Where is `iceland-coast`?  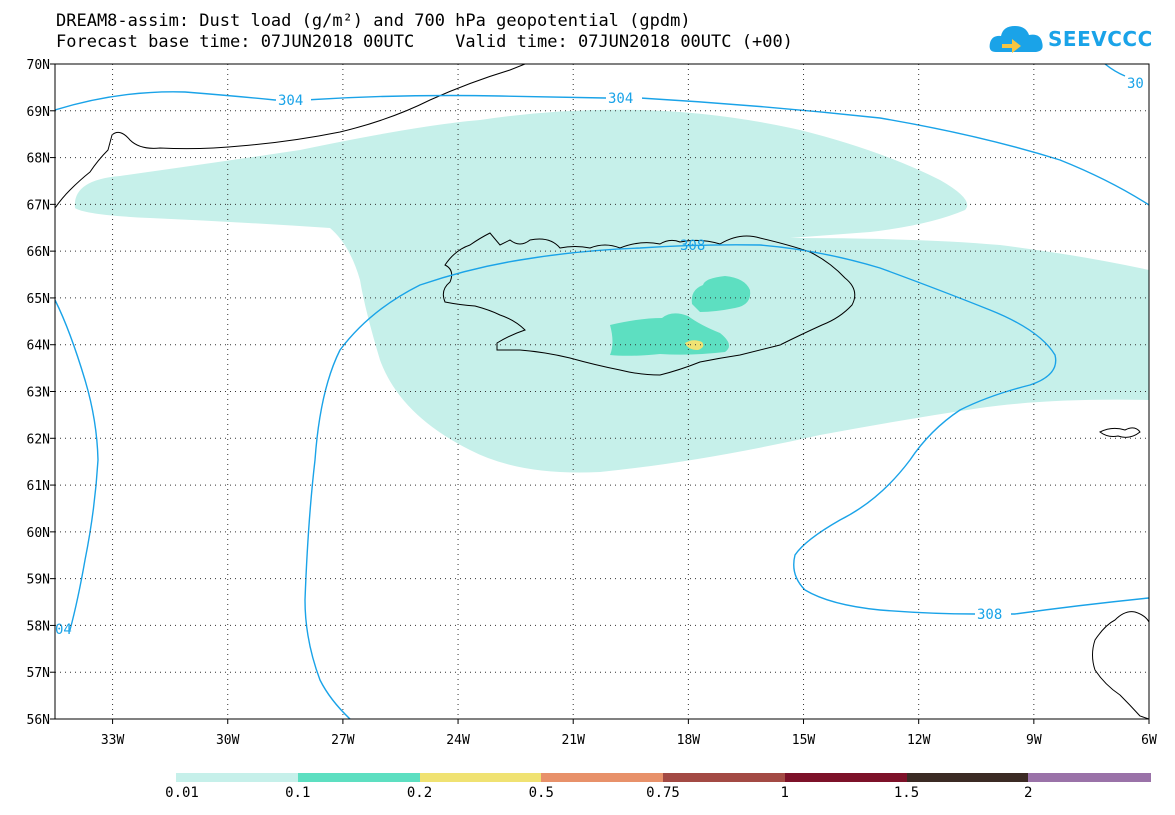
iceland-coast is located at coordinates (649, 304).